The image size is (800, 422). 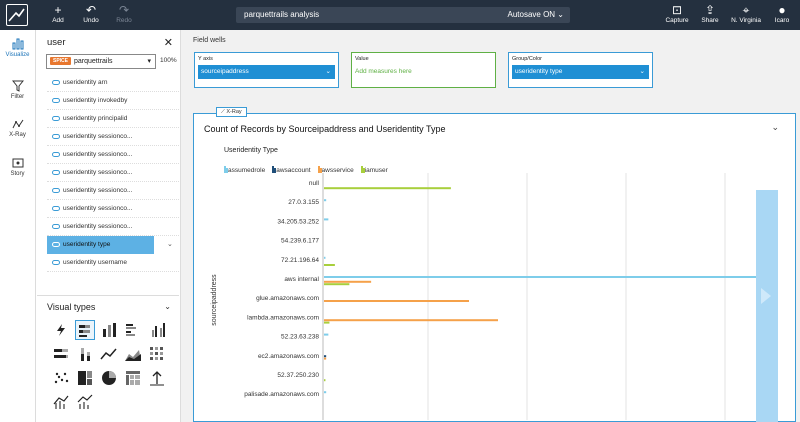 What do you see at coordinates (95, 262) in the screenshot?
I see `field-item-label: useridentity username` at bounding box center [95, 262].